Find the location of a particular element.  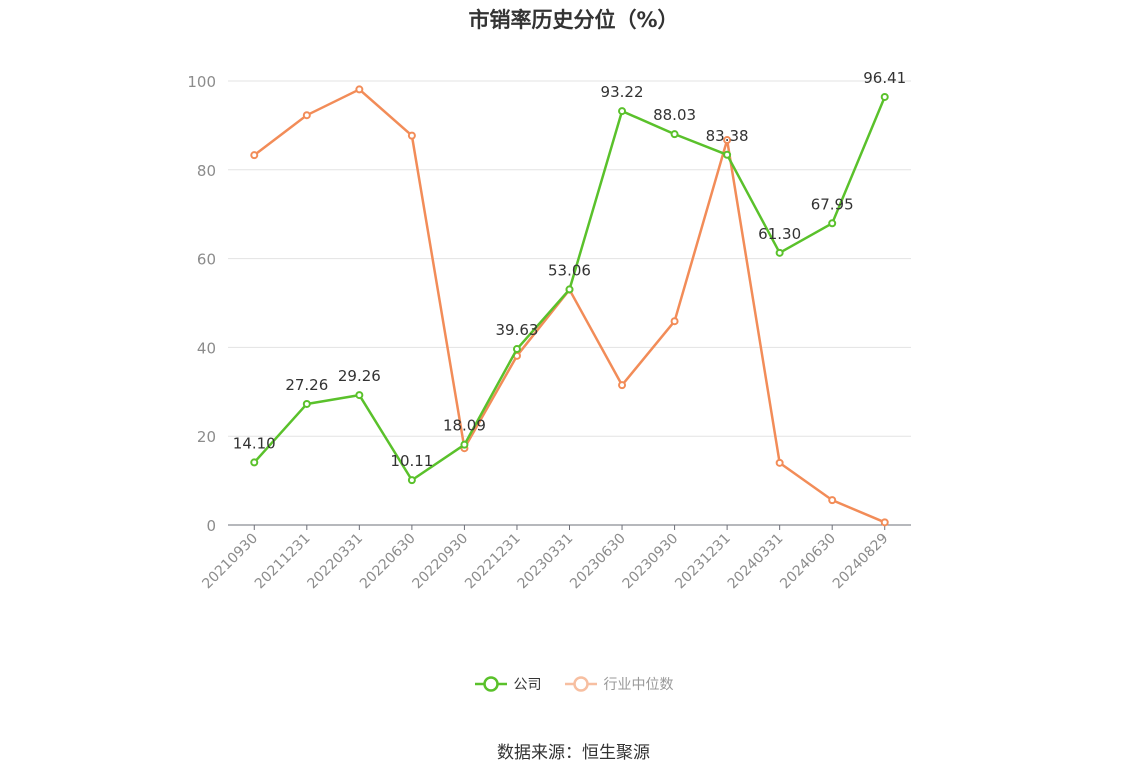

legend-item-company: 公司 is located at coordinates (508, 684).